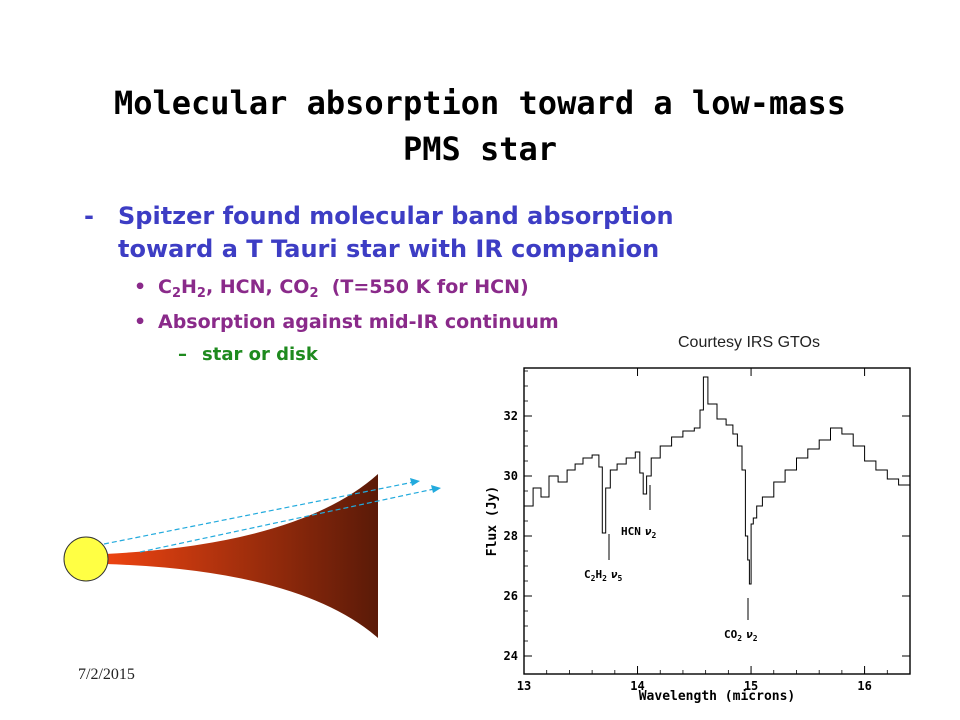 The width and height of the screenshot is (960, 720). What do you see at coordinates (241, 556) in the screenshot?
I see `flared-disk` at bounding box center [241, 556].